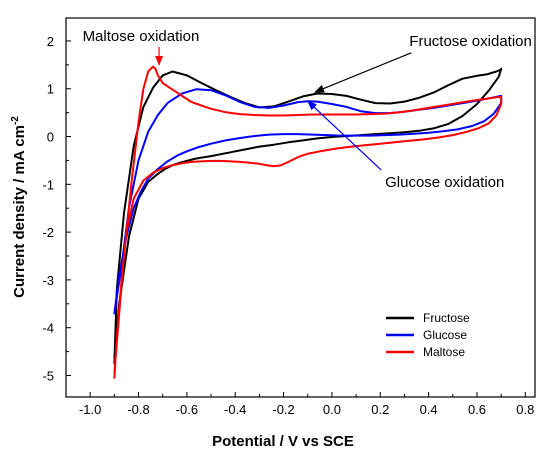  Describe the element at coordinates (48, 232) in the screenshot. I see `y-tick-label: -2` at that location.